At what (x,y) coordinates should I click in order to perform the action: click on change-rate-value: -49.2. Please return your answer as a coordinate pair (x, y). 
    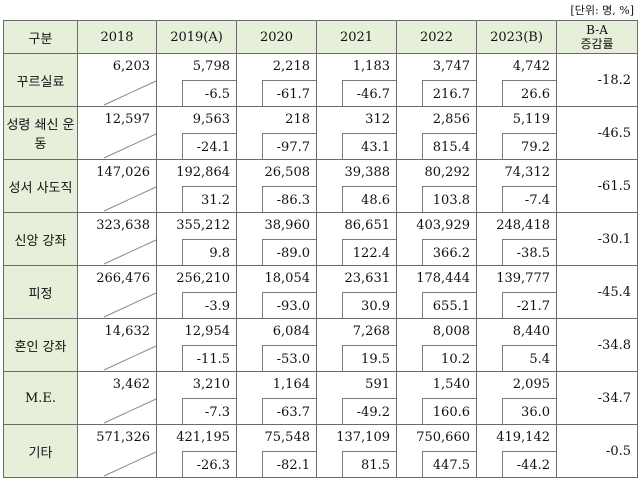
    Looking at the image, I should click on (373, 412).